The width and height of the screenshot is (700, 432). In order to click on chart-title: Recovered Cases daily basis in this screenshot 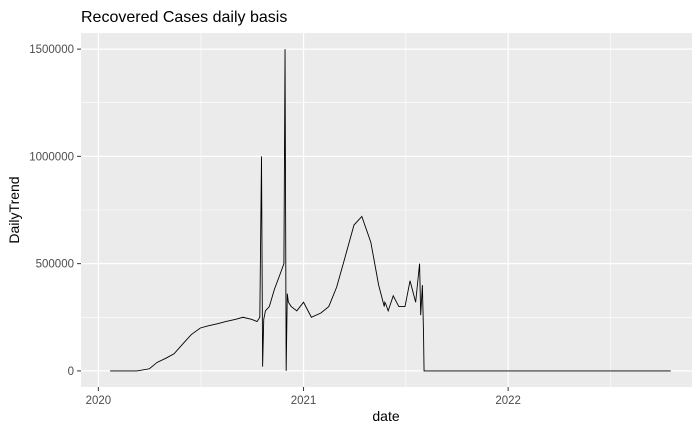, I will do `click(184, 17)`.